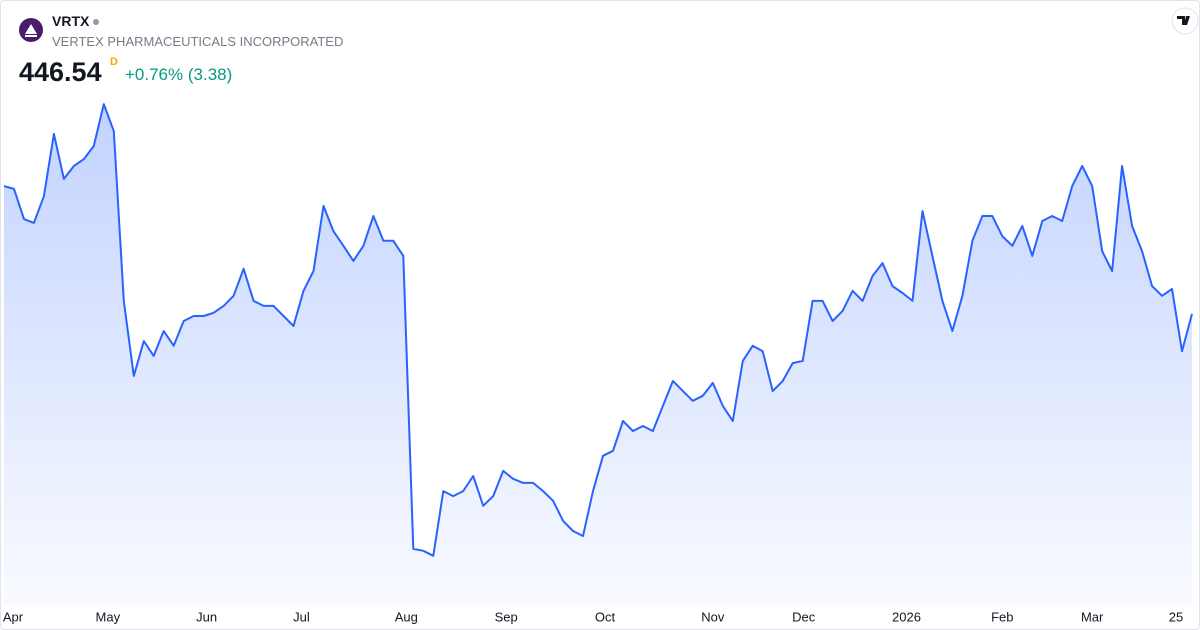  I want to click on status-dot, so click(96, 22).